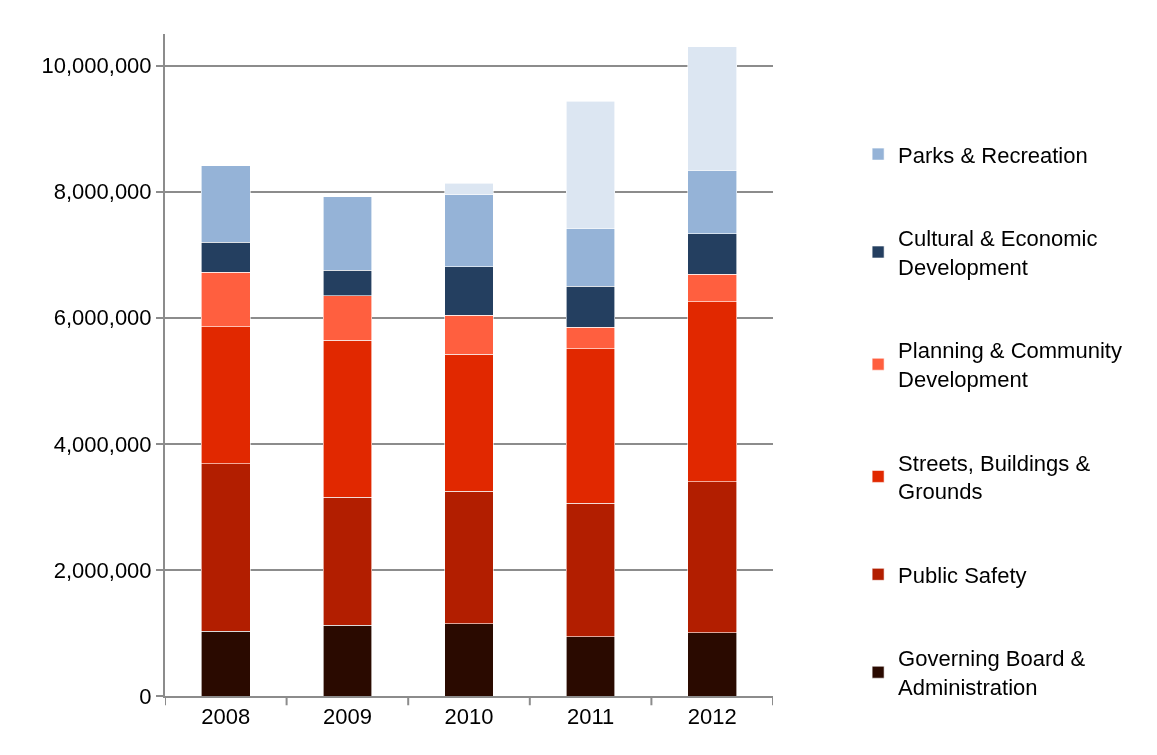 The width and height of the screenshot is (1157, 755). Describe the element at coordinates (145, 696) in the screenshot. I see `y-tick-label: 0` at that location.